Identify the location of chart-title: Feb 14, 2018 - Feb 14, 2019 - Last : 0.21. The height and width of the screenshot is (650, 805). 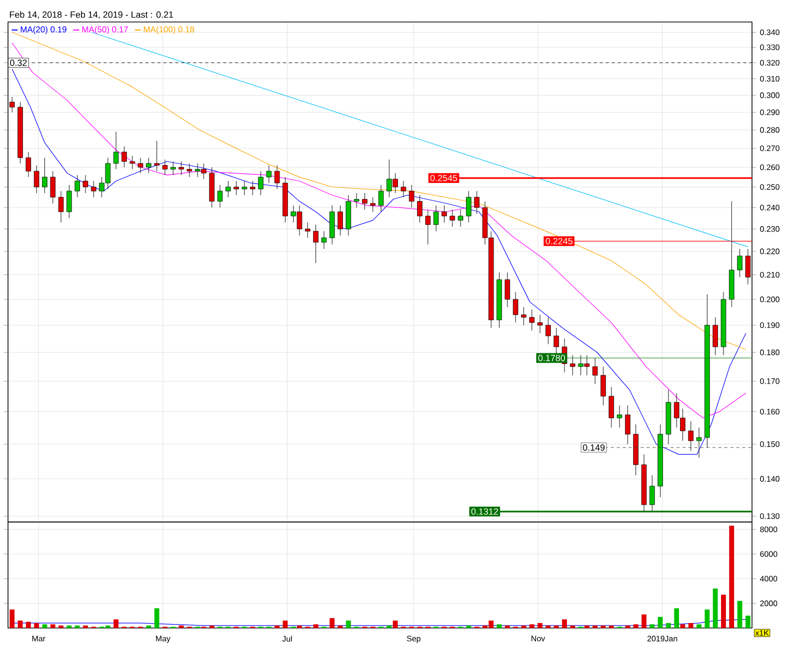
(92, 15).